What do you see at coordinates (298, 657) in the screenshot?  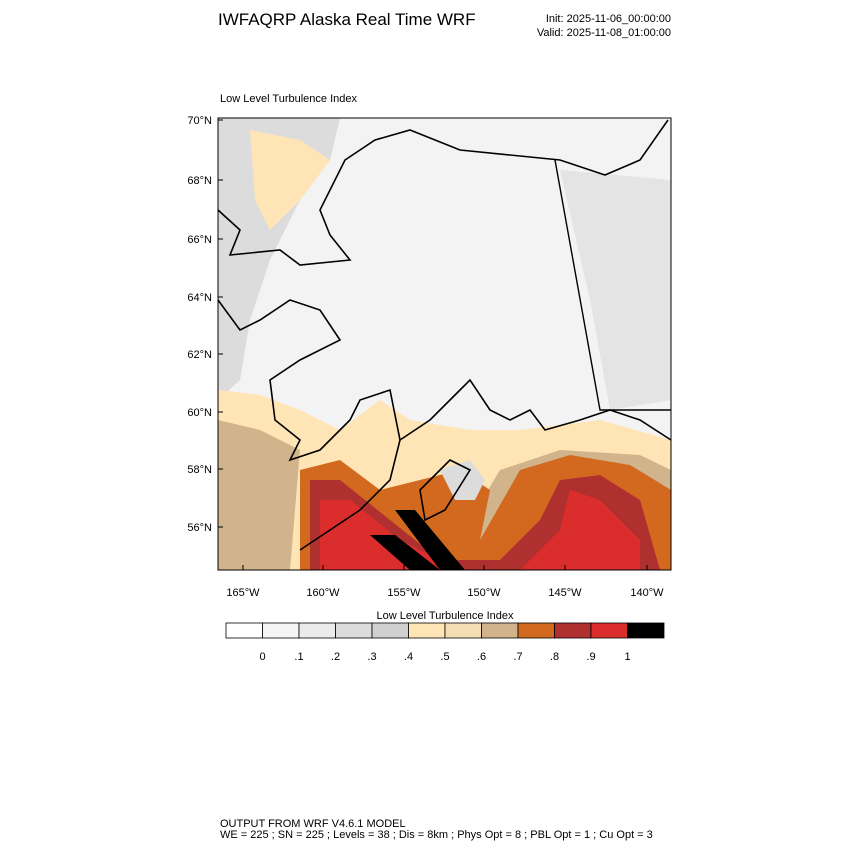 I see `colorbar-label: .1` at bounding box center [298, 657].